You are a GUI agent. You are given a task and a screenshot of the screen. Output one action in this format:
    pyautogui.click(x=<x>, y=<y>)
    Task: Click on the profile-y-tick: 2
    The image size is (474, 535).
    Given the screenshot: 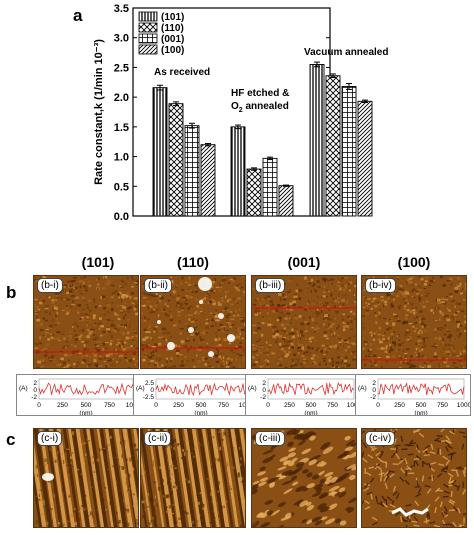 What is the action you would take?
    pyautogui.click(x=264, y=383)
    